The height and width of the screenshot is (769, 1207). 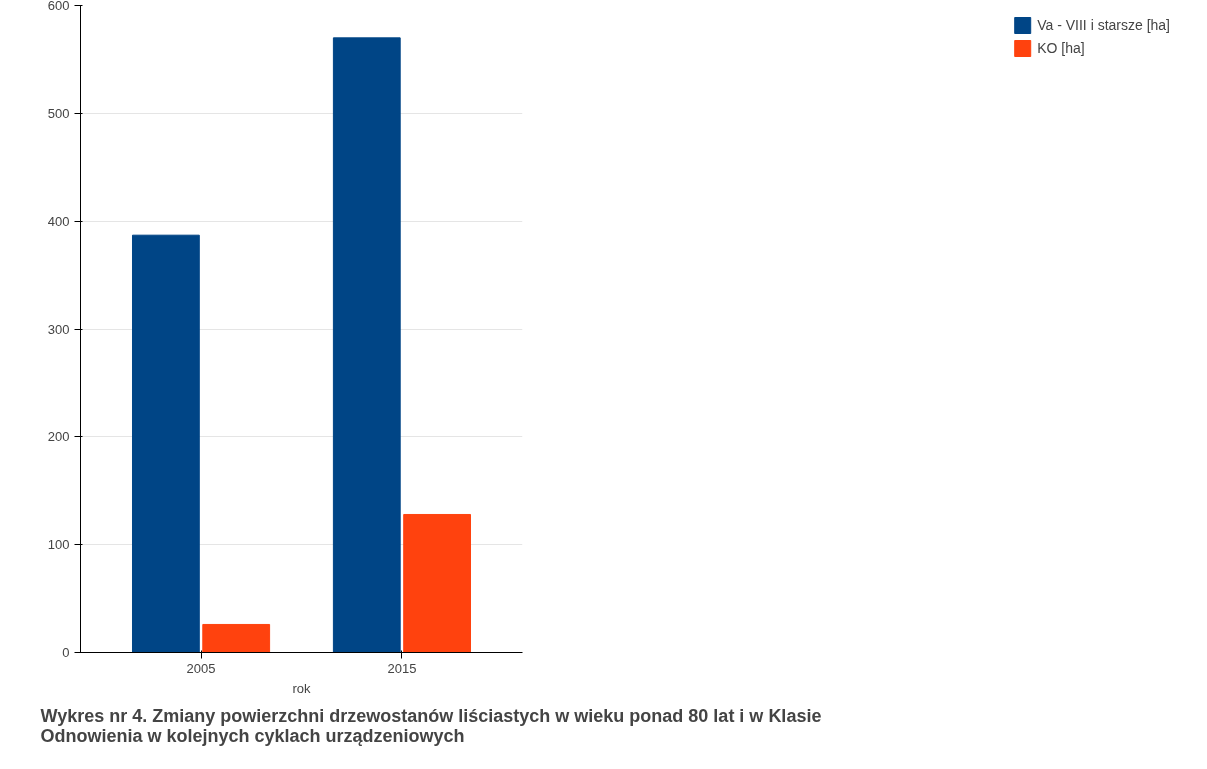 I want to click on y-tick-label: 400, so click(x=58, y=221).